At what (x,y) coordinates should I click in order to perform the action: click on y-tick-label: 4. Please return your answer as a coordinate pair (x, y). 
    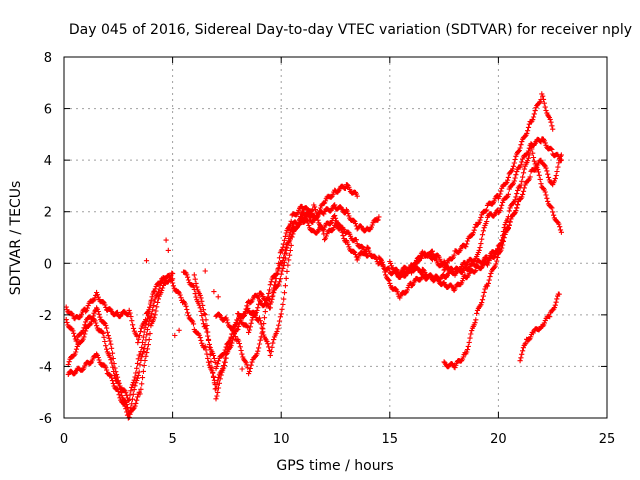
    Looking at the image, I should click on (48, 161).